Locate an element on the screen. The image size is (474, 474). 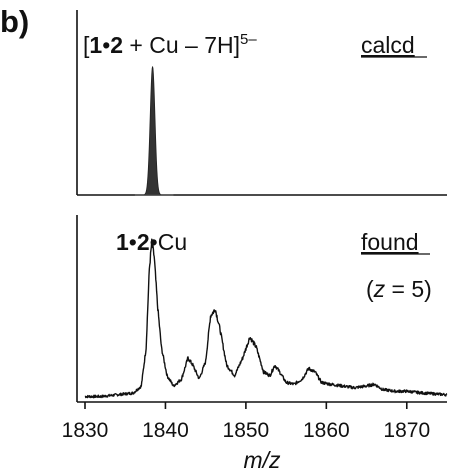
x-tick-label: 1860 is located at coordinates (326, 430).